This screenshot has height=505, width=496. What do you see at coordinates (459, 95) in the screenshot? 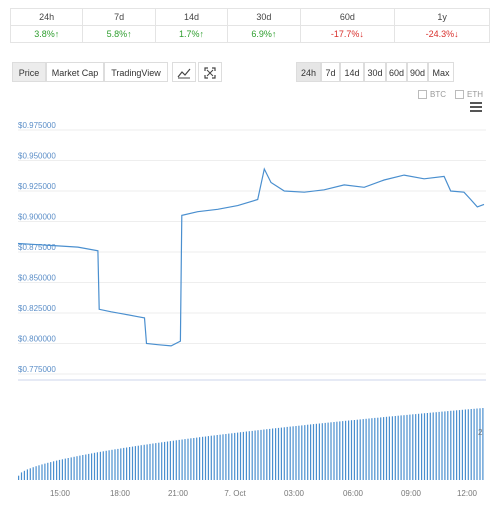
I see `checkbox-eth` at bounding box center [459, 95].